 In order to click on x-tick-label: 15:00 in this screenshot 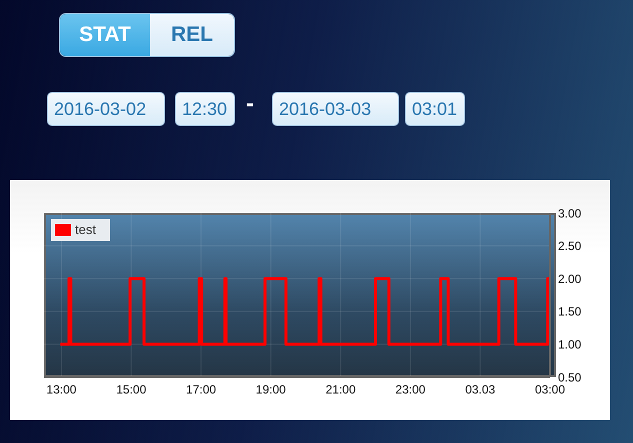, I will do `click(131, 389)`.